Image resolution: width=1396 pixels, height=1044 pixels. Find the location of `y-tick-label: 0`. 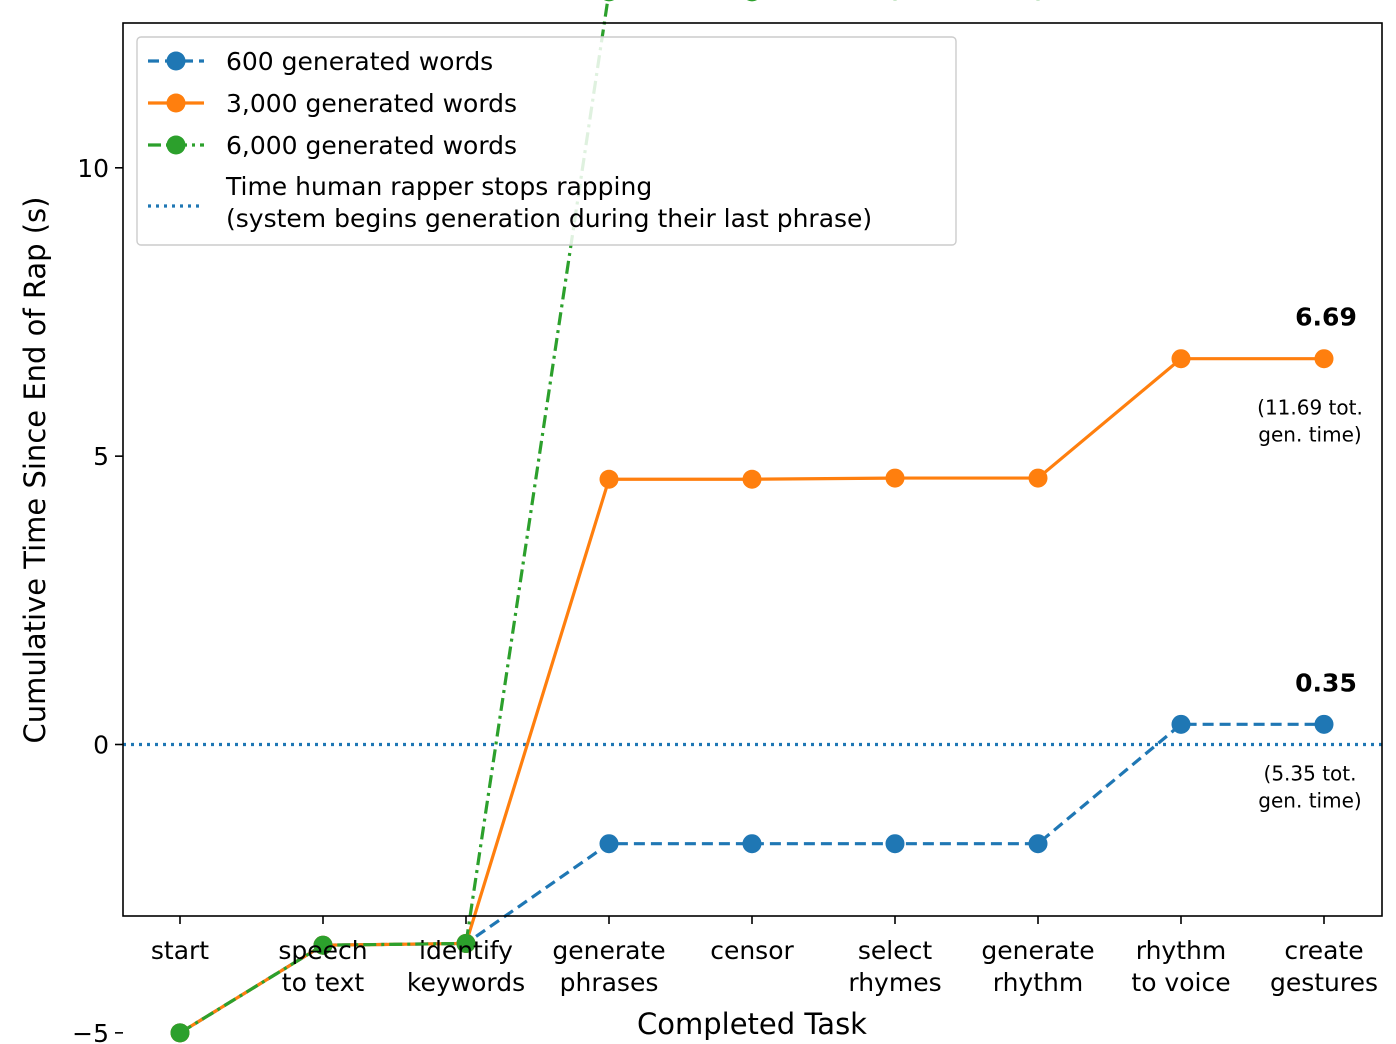

y-tick-label: 0 is located at coordinates (101, 745).